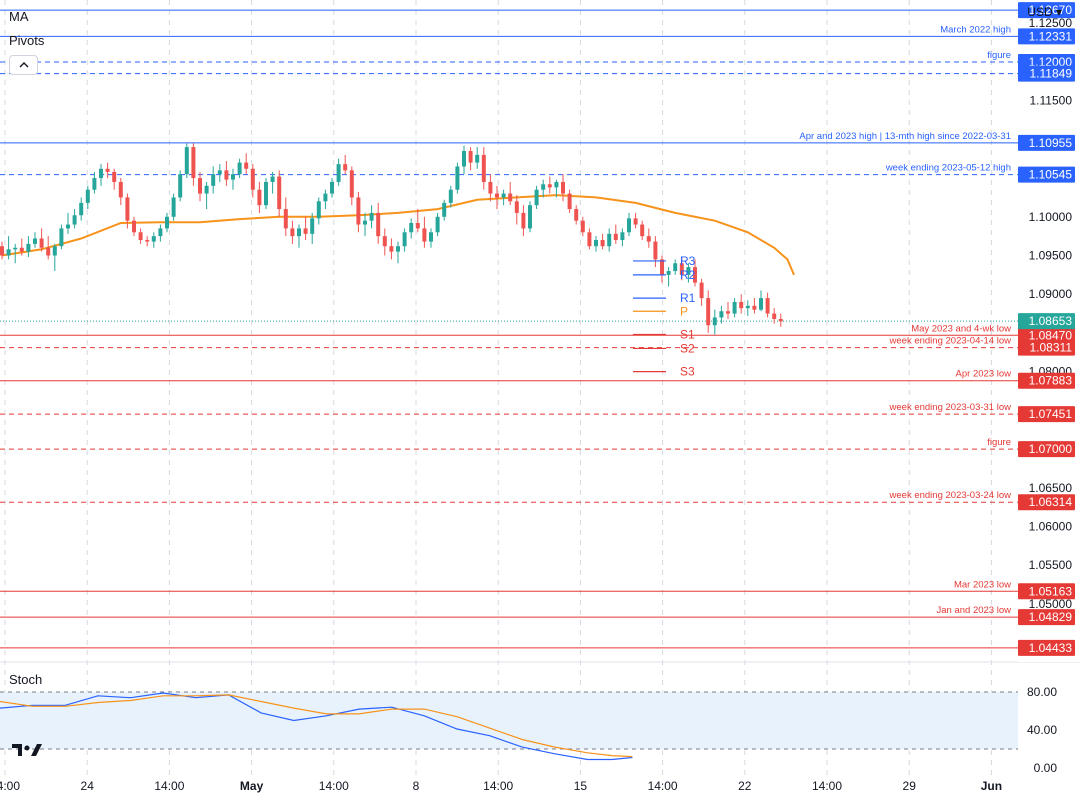  I want to click on level-price-tag: 1.12670, so click(1051, 10).